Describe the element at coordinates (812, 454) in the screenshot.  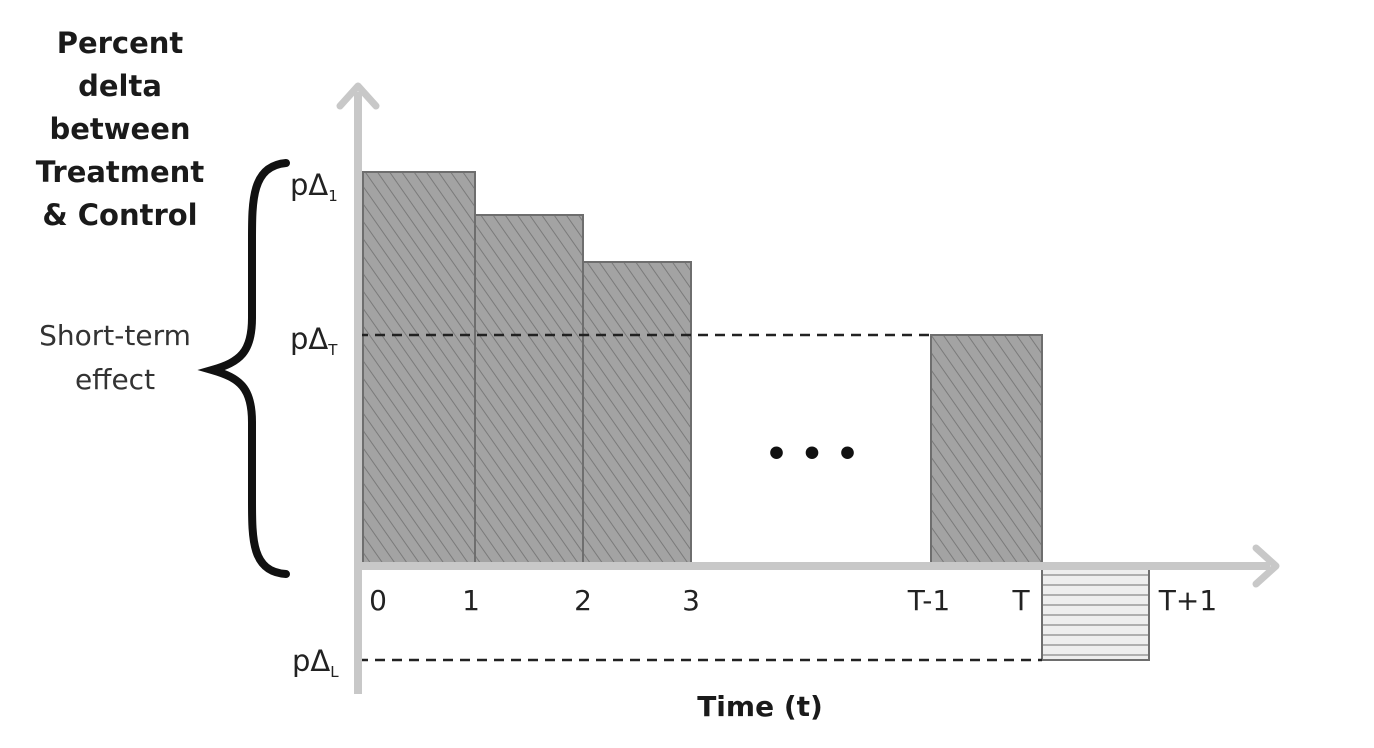
I see `ellipsis: • • •` at that location.